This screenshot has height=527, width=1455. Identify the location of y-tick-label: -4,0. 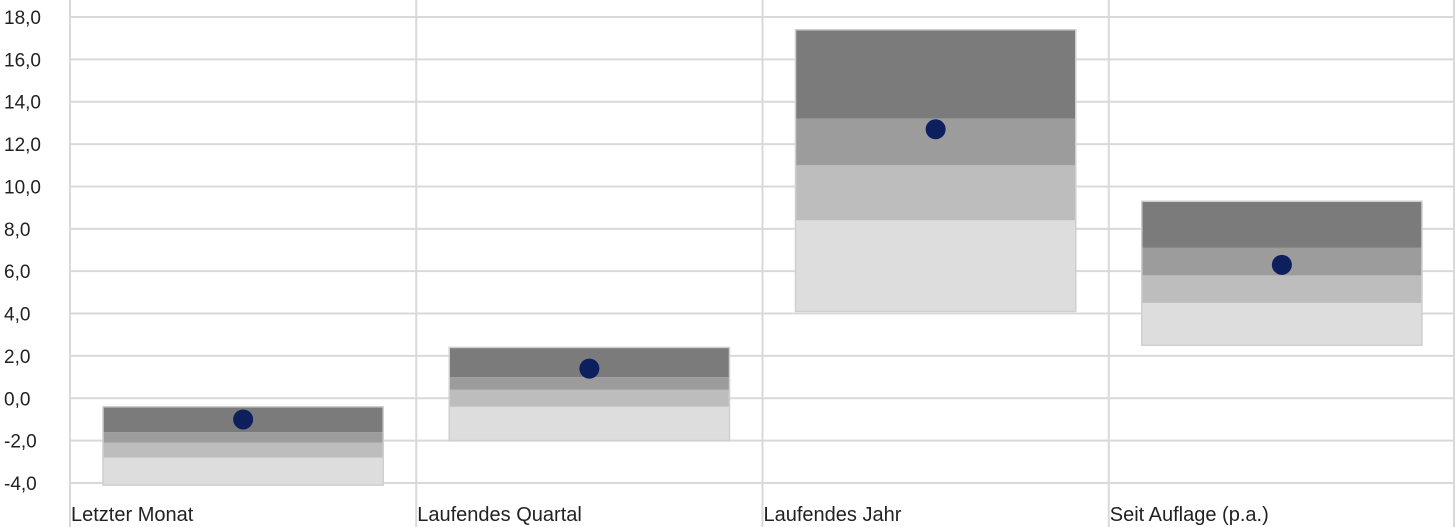
(20, 484).